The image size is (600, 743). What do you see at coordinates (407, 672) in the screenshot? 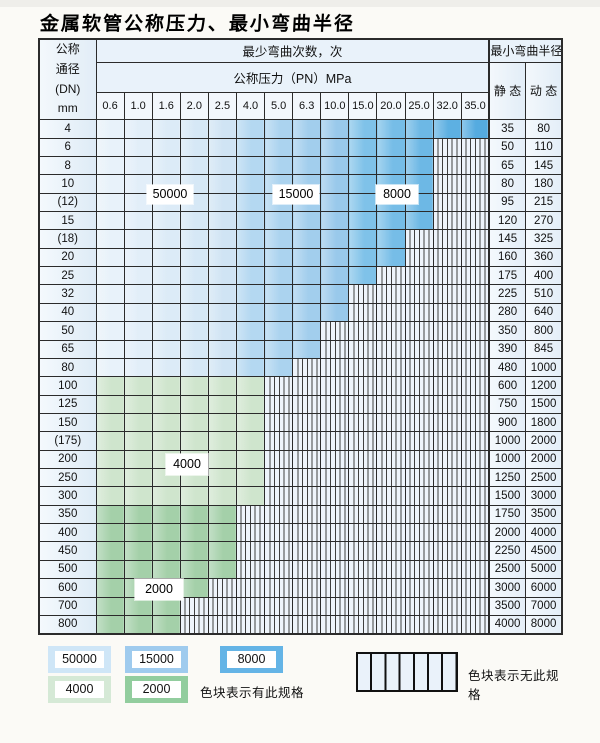
I see `legend-no-spec-swatch` at bounding box center [407, 672].